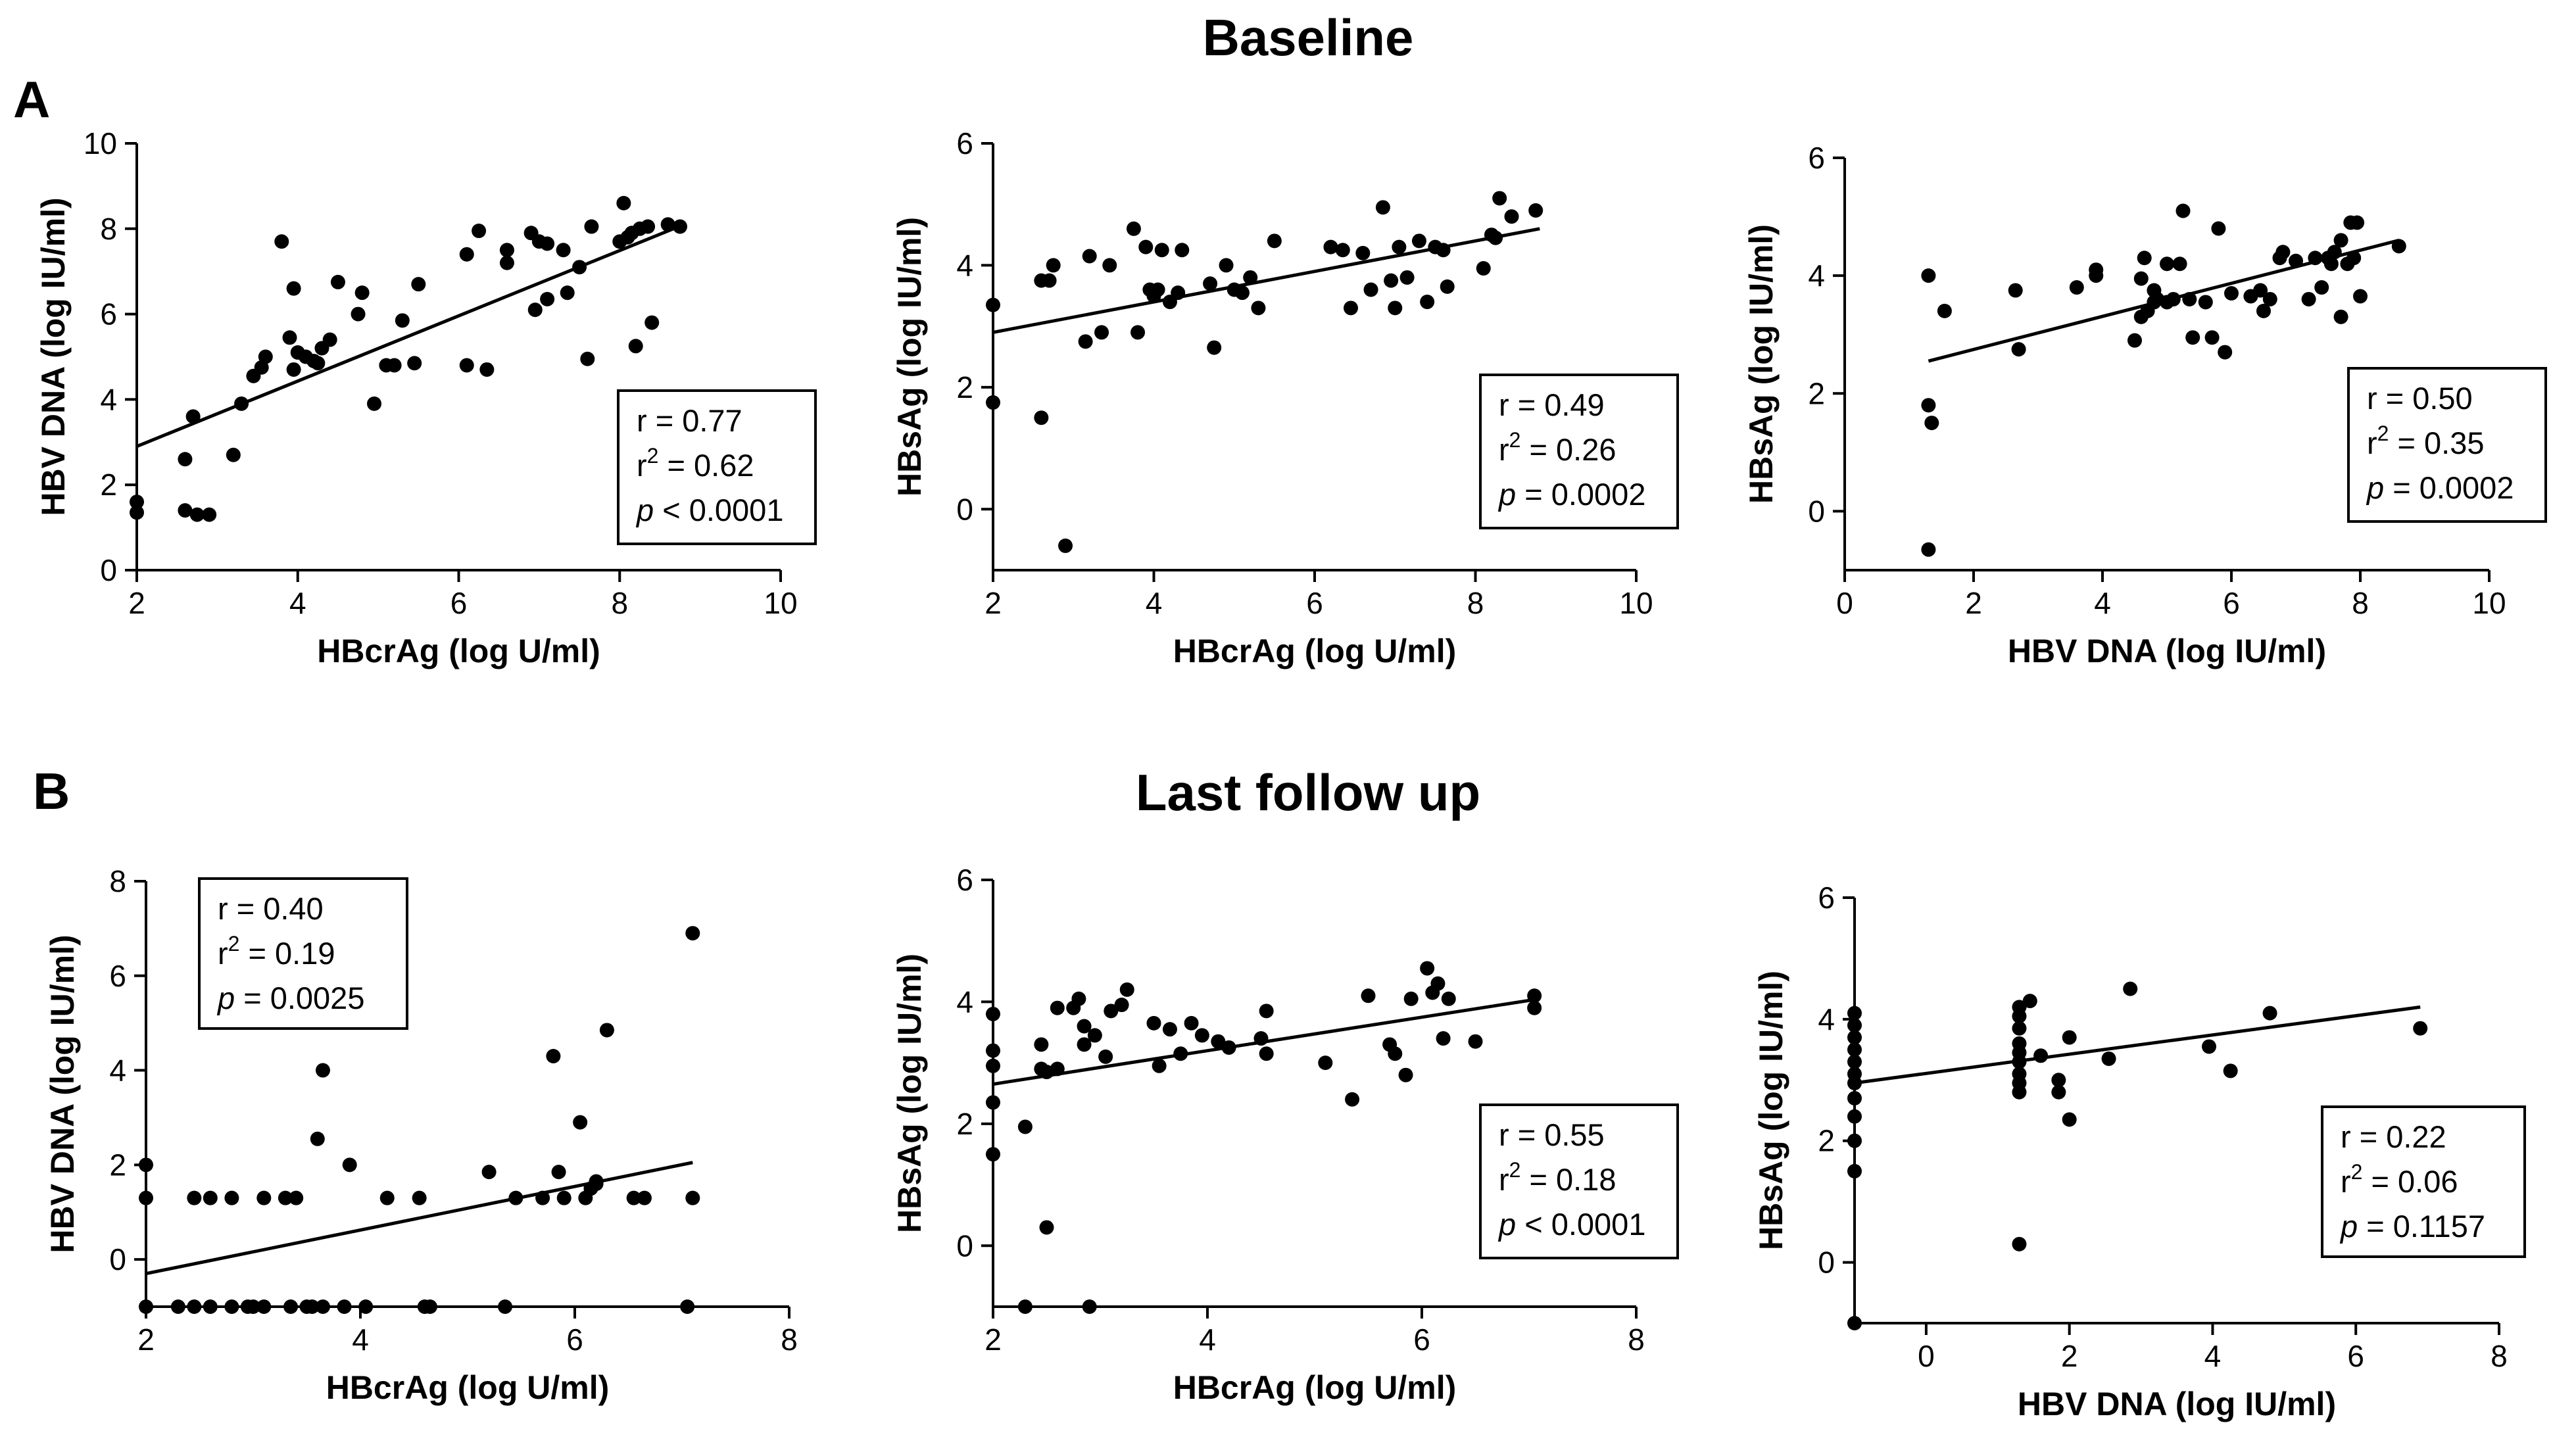 The image size is (2576, 1454). What do you see at coordinates (1308, 792) in the screenshot?
I see `section-title-last-follow-up: Last follow up` at bounding box center [1308, 792].